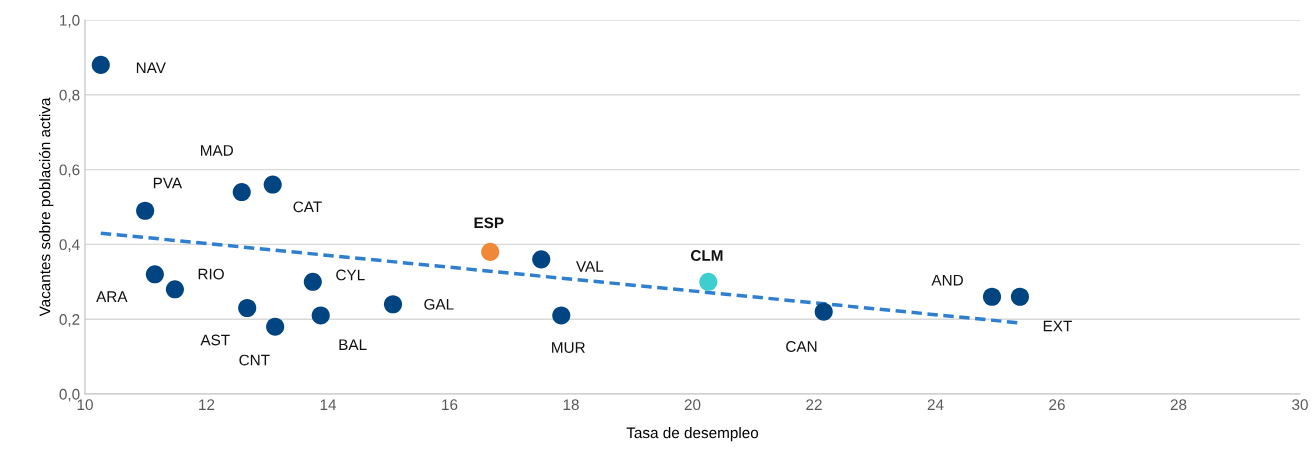  What do you see at coordinates (112, 296) in the screenshot?
I see `series-label: ARA` at bounding box center [112, 296].